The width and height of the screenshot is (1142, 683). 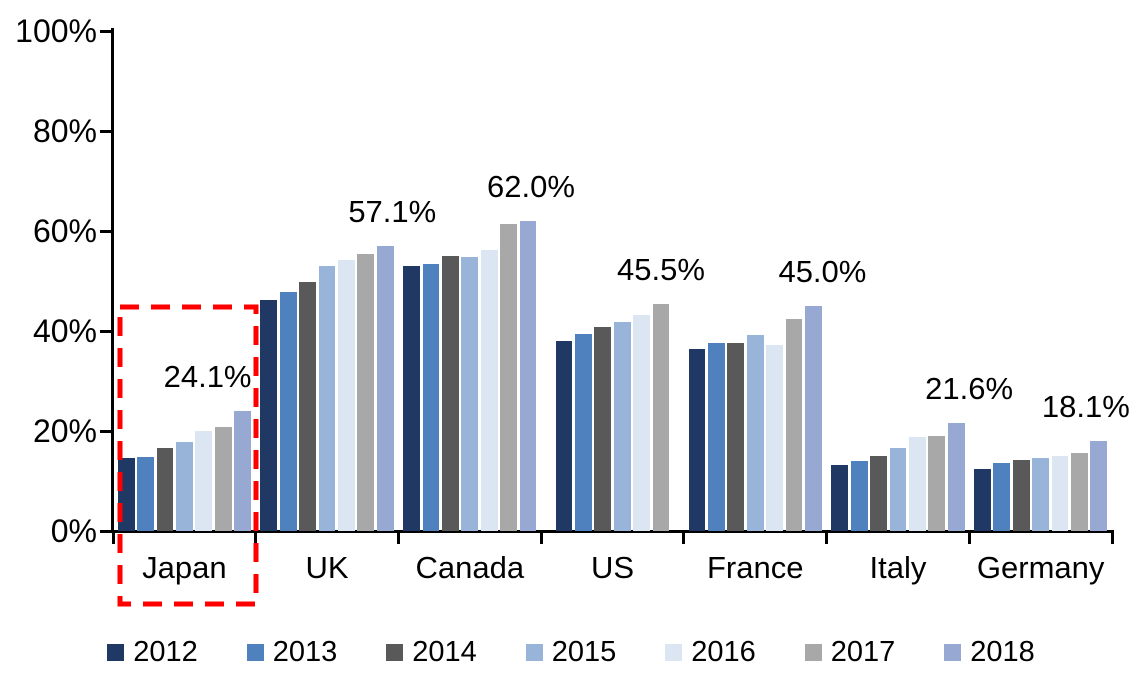 I want to click on legend-item-2016: 2016, so click(x=710, y=651).